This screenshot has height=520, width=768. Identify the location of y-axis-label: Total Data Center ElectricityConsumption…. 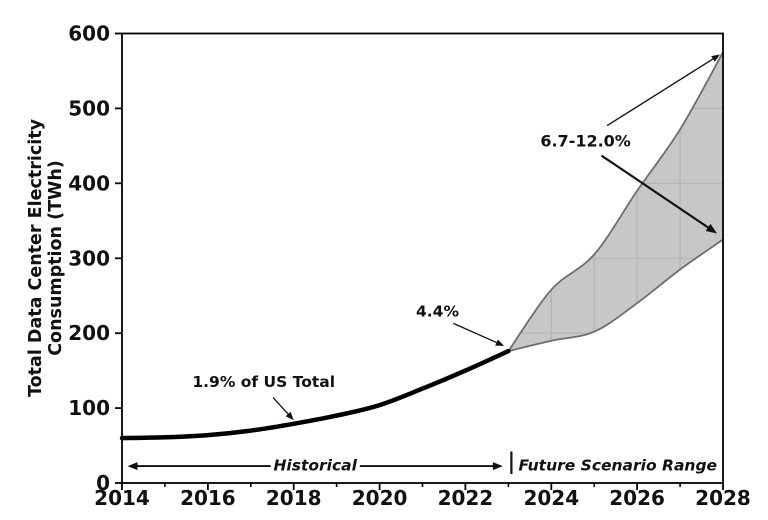
(46, 257).